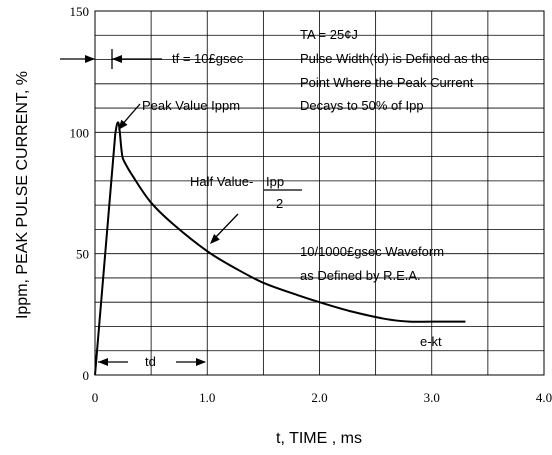 The width and height of the screenshot is (552, 455). What do you see at coordinates (117, 59) in the screenshot?
I see `tf-arrow-right-head` at bounding box center [117, 59].